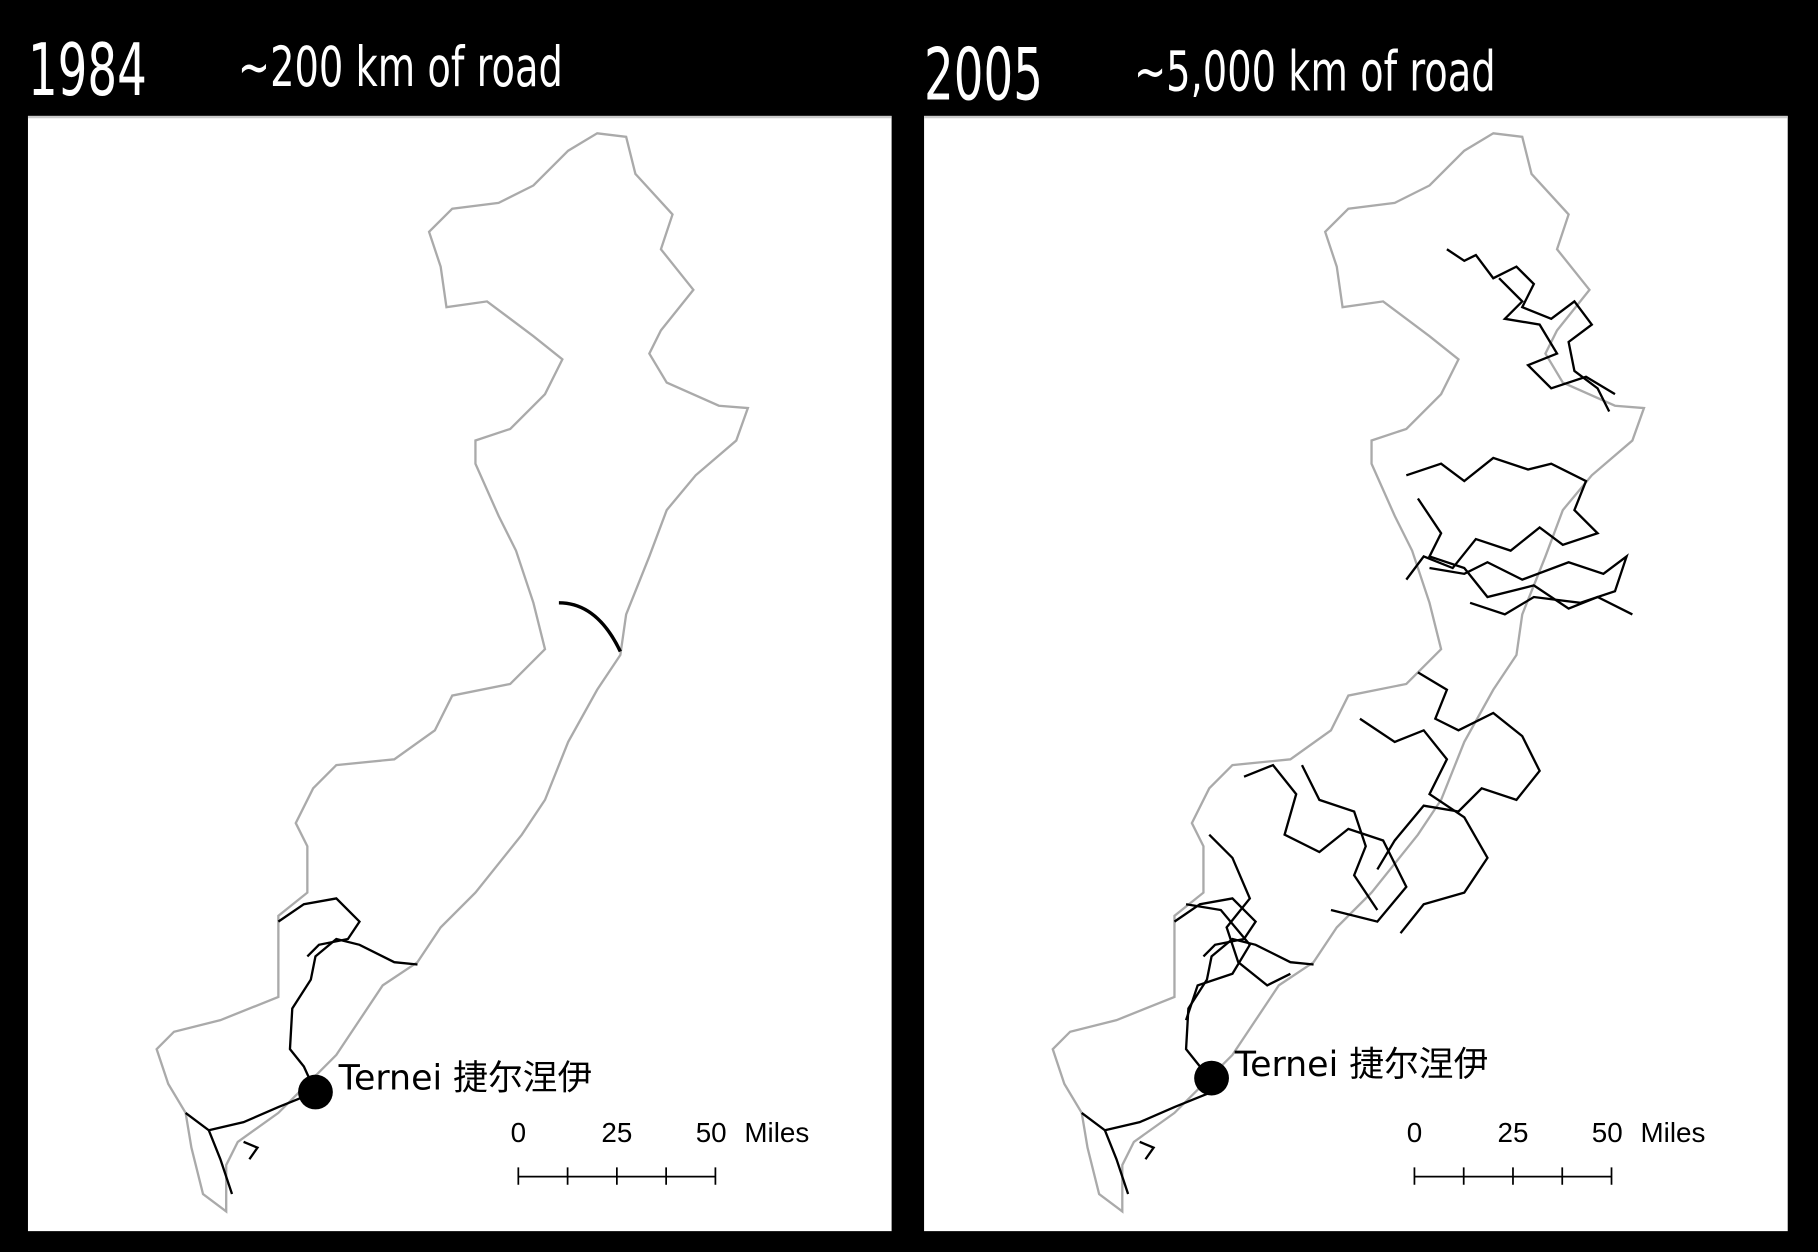 The width and height of the screenshot is (1818, 1252). Describe the element at coordinates (983, 75) in the screenshot. I see `year: 2005` at that location.